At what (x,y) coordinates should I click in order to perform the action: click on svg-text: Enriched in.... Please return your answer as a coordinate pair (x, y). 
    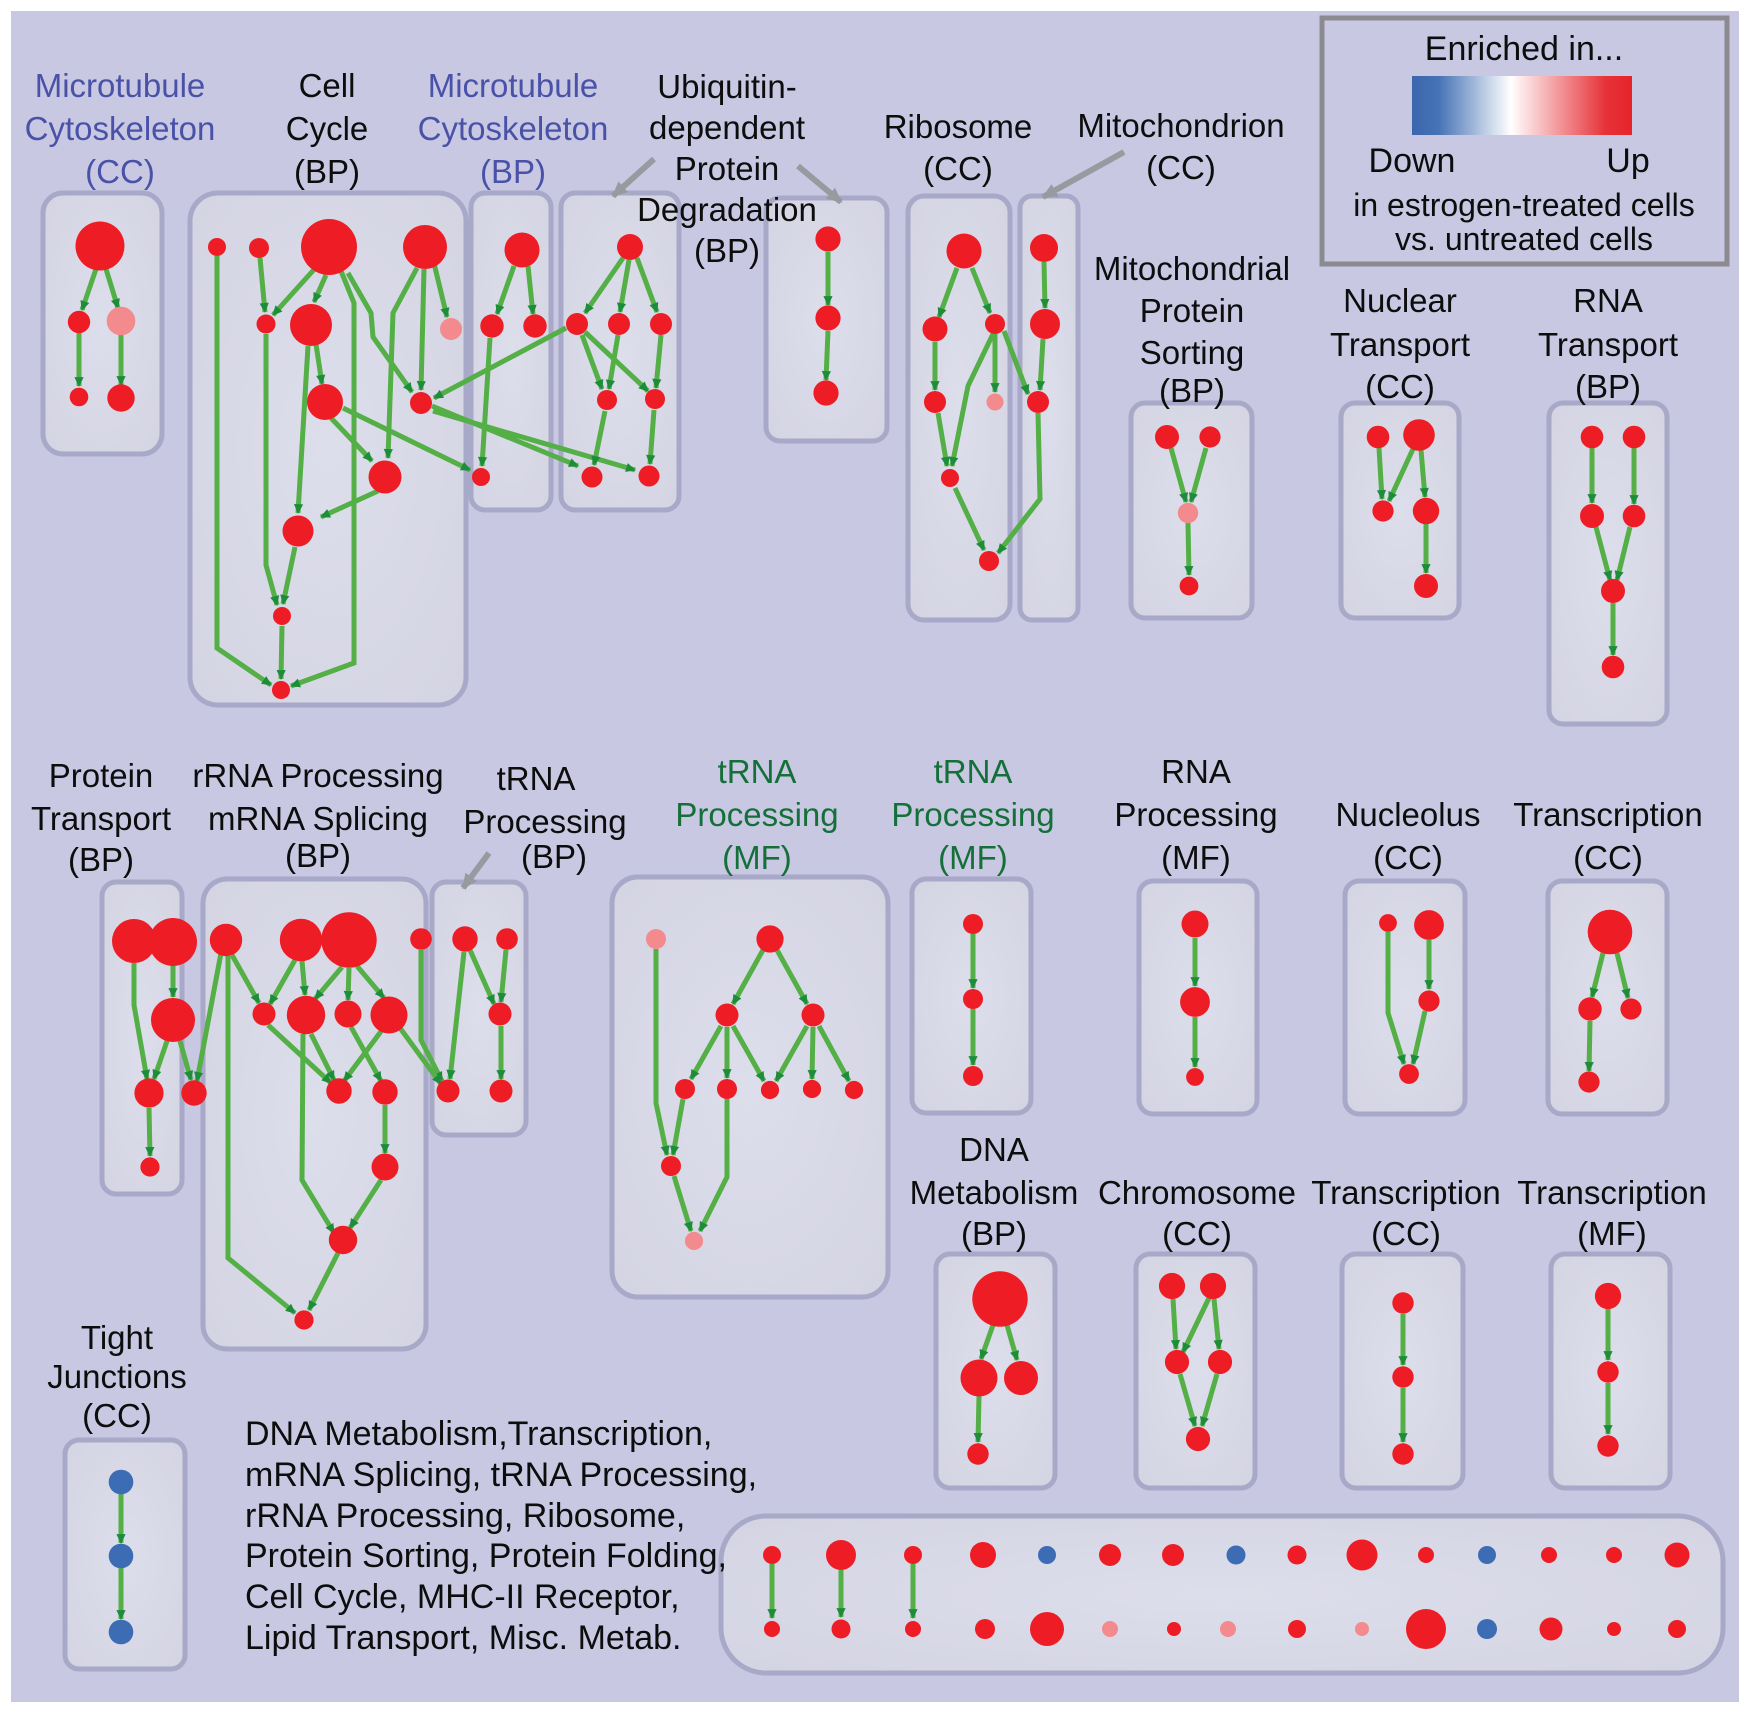
    Looking at the image, I should click on (1524, 49).